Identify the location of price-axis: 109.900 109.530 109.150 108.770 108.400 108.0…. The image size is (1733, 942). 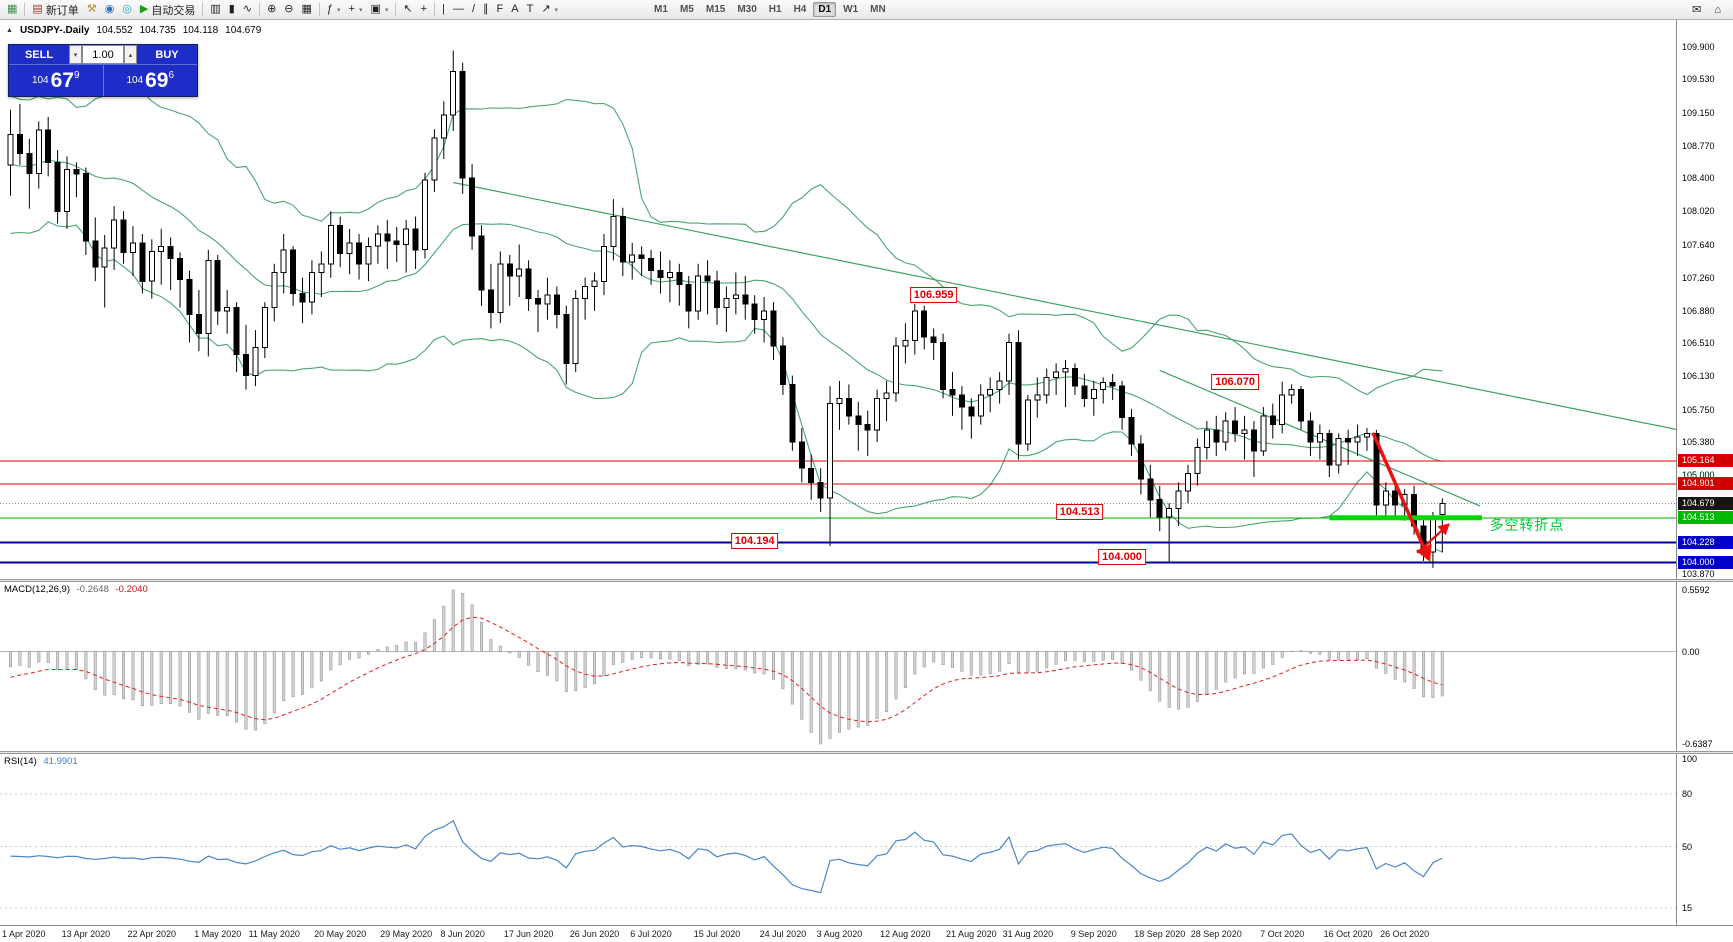
(1704, 472).